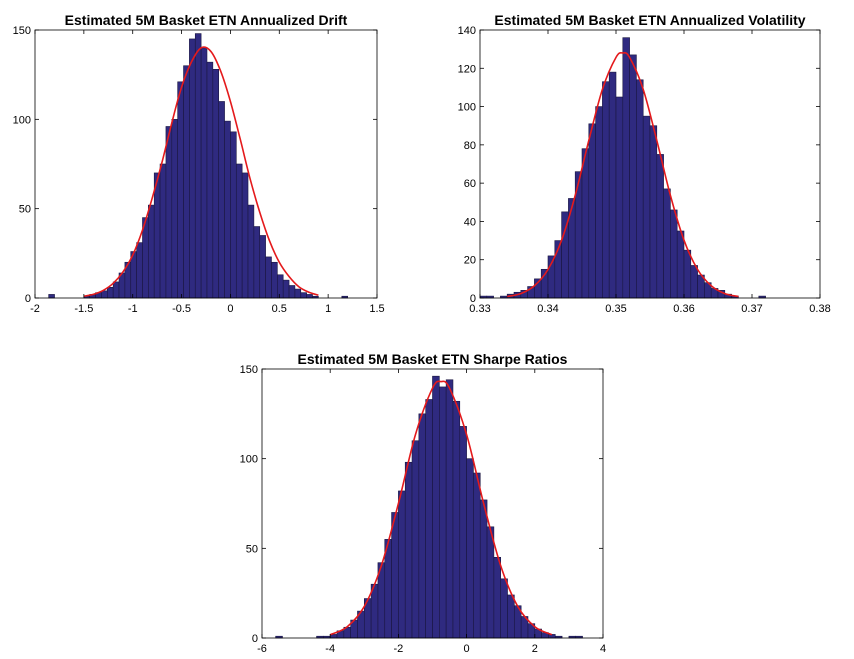  What do you see at coordinates (470, 184) in the screenshot?
I see `y-tick-label: 60` at bounding box center [470, 184].